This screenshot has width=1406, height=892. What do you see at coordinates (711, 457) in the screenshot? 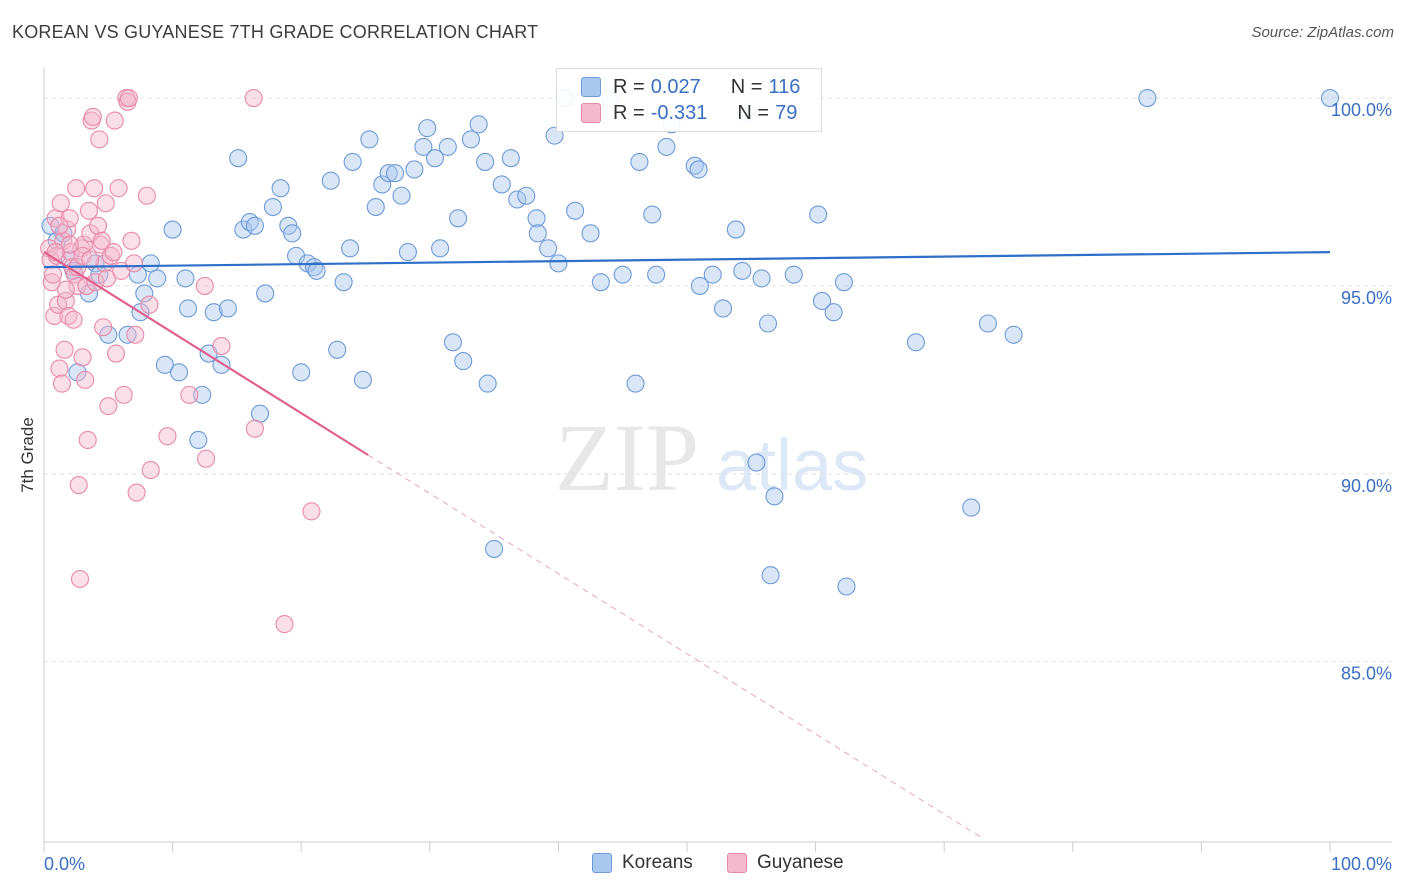
I see `watermark: ZIP atlas` at bounding box center [711, 457].